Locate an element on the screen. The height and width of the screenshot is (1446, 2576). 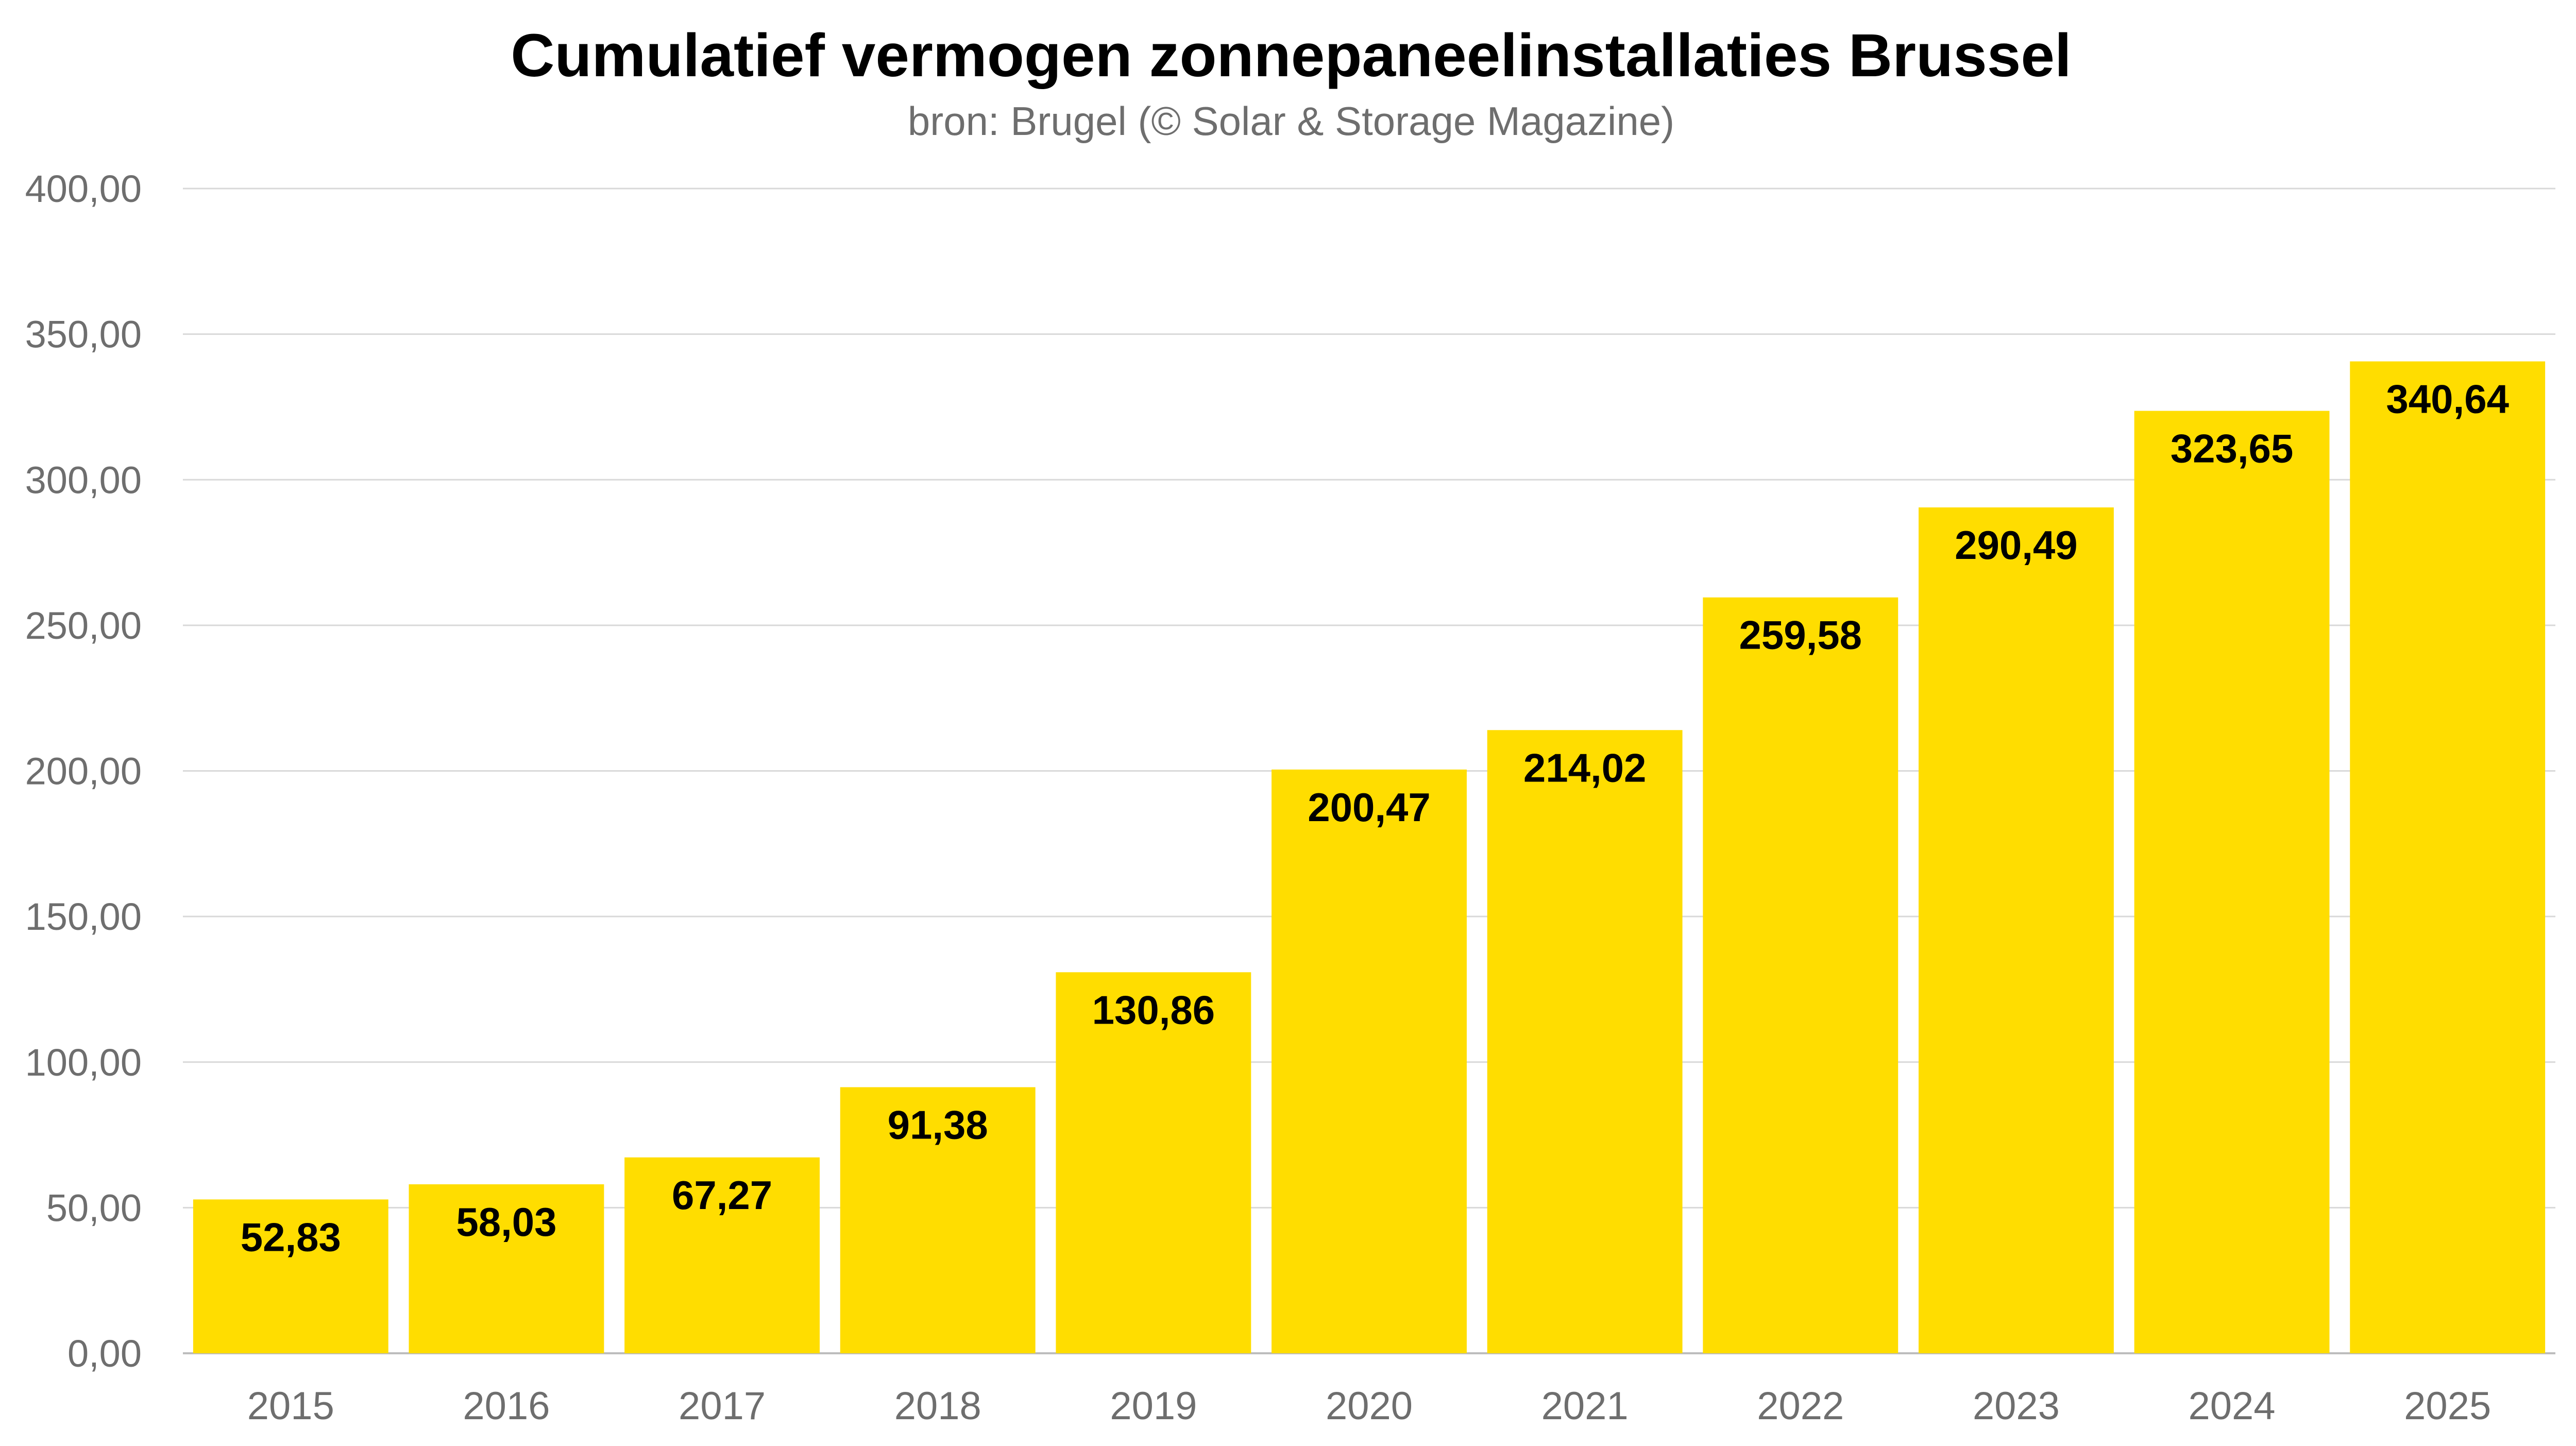
bar-2015 is located at coordinates (290, 1276).